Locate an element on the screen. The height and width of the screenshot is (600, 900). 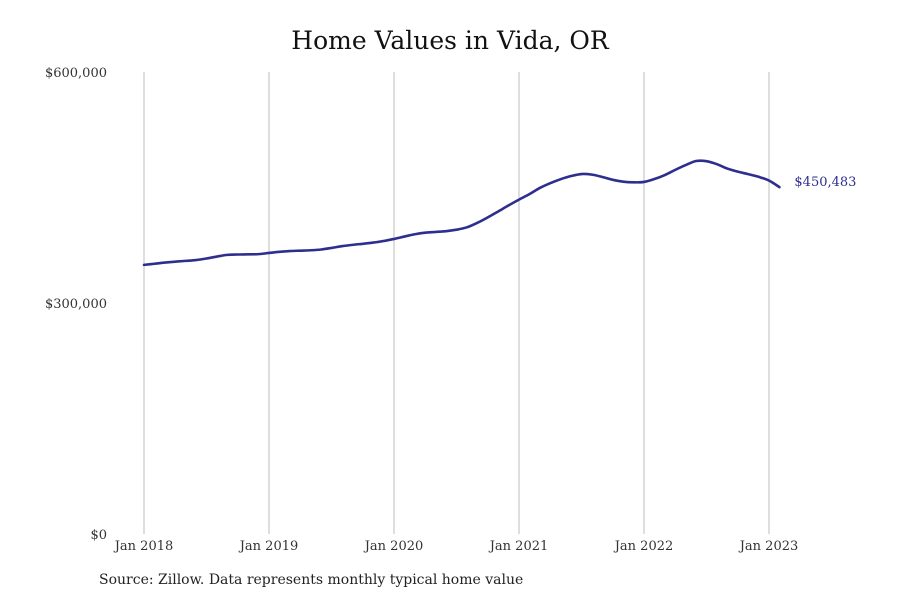
y-axis: $0 $300,000 $600,000 is located at coordinates (76, 304).